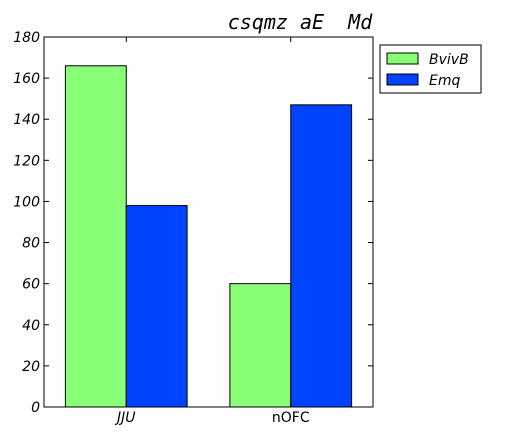 This screenshot has height=438, width=511. Describe the element at coordinates (430, 69) in the screenshot. I see `legend: BvivB Emq` at that location.